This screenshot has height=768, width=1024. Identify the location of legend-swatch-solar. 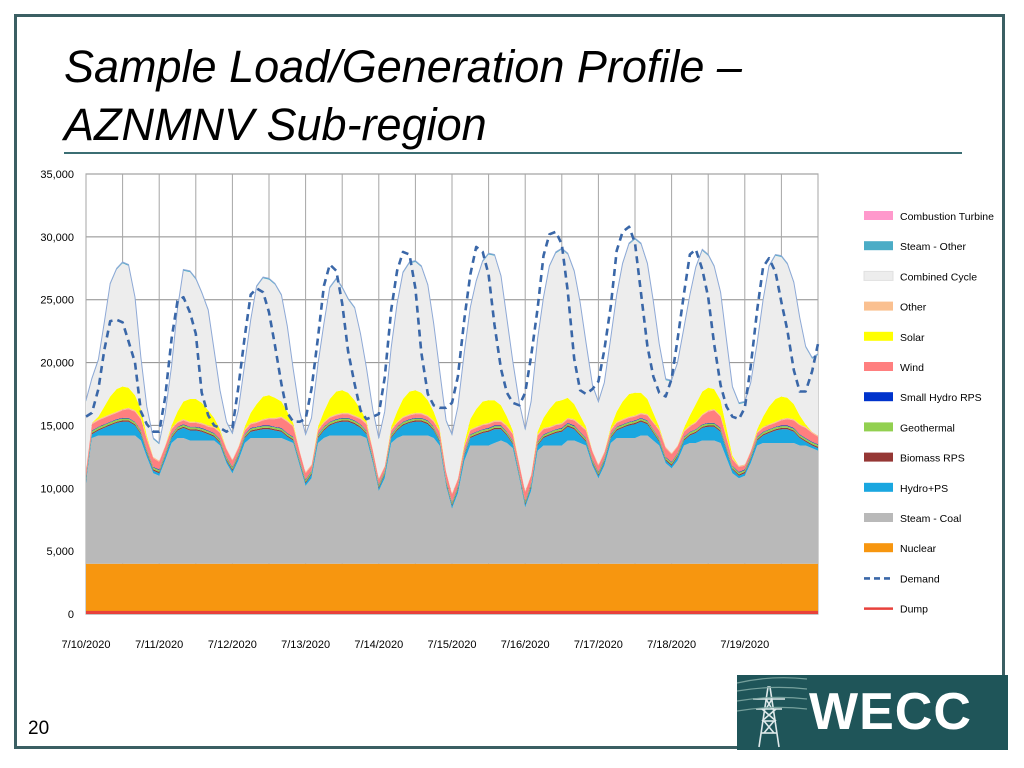
(878, 336).